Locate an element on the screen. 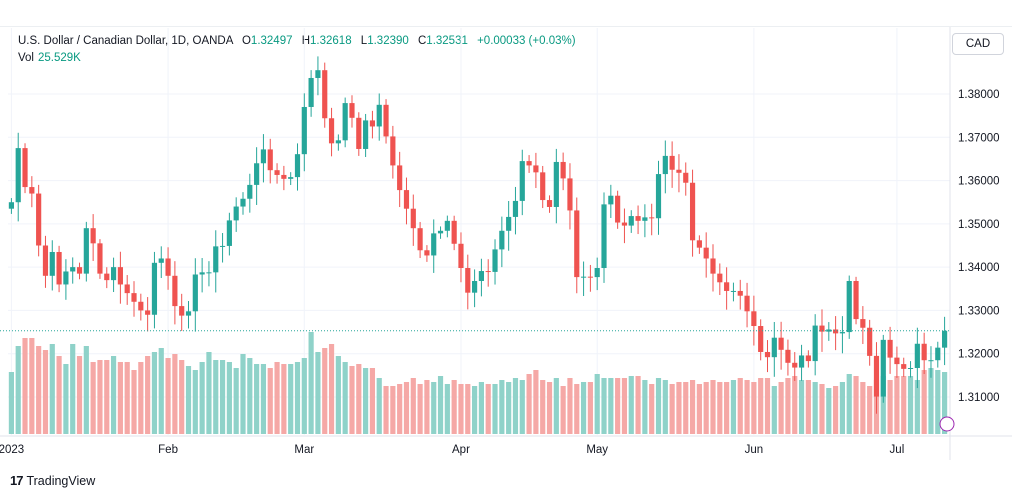 The width and height of the screenshot is (1012, 498). currency-button: CAD is located at coordinates (978, 44).